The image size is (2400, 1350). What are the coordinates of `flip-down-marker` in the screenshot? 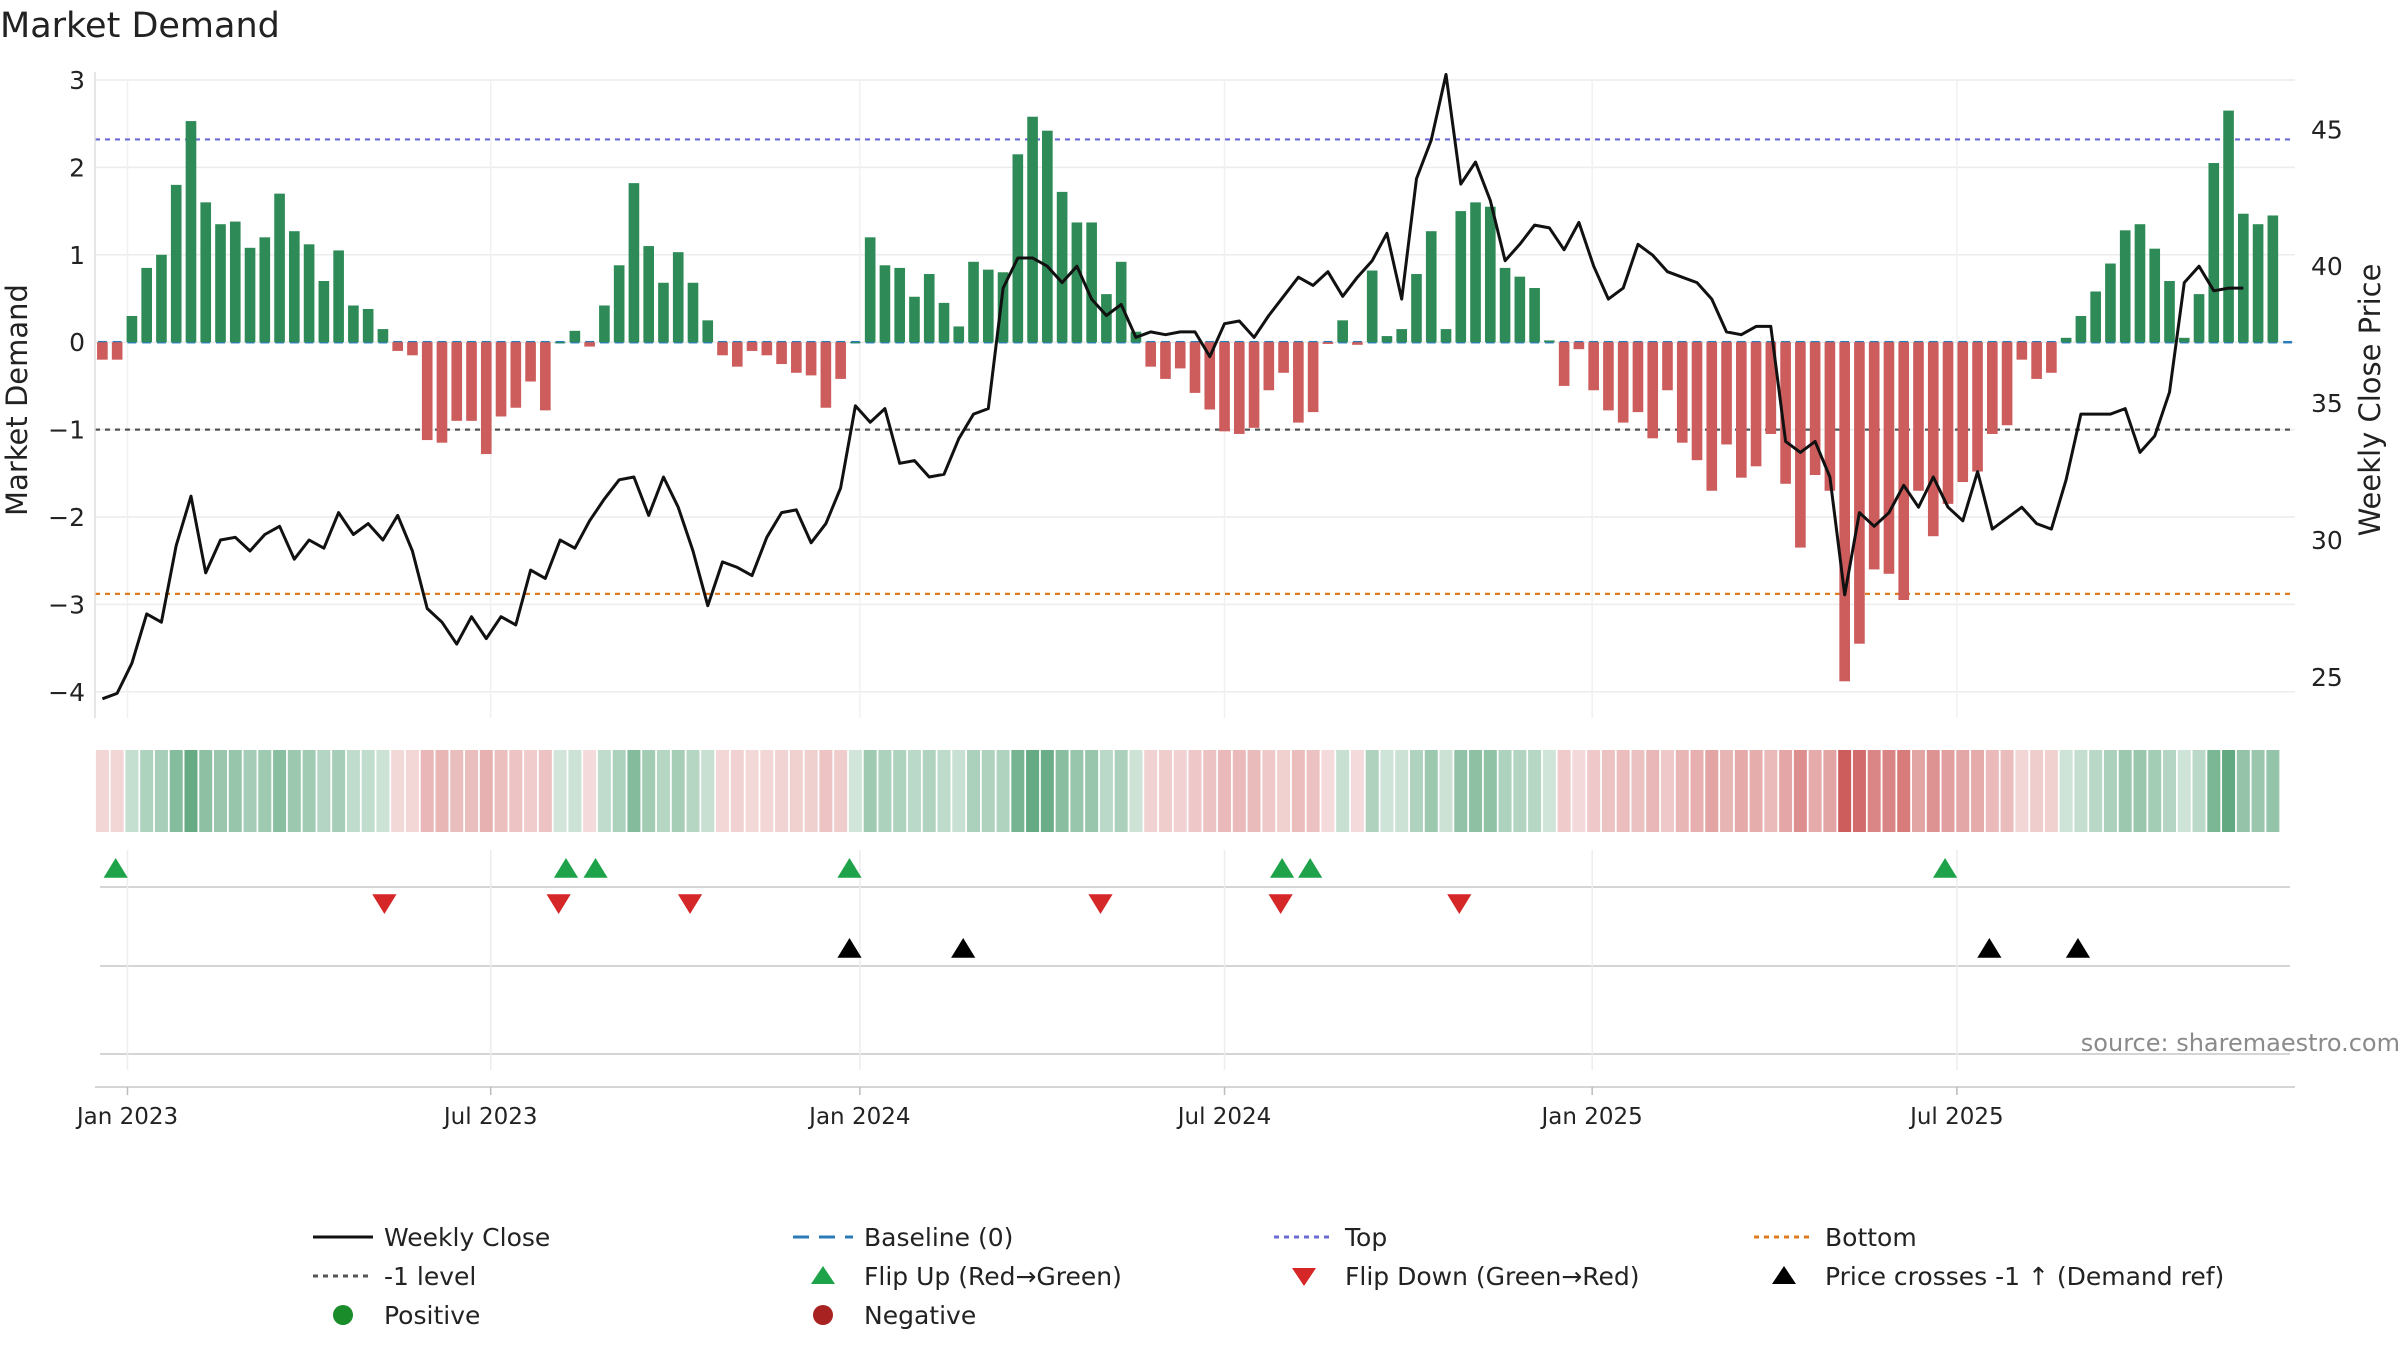 It's located at (1100, 904).